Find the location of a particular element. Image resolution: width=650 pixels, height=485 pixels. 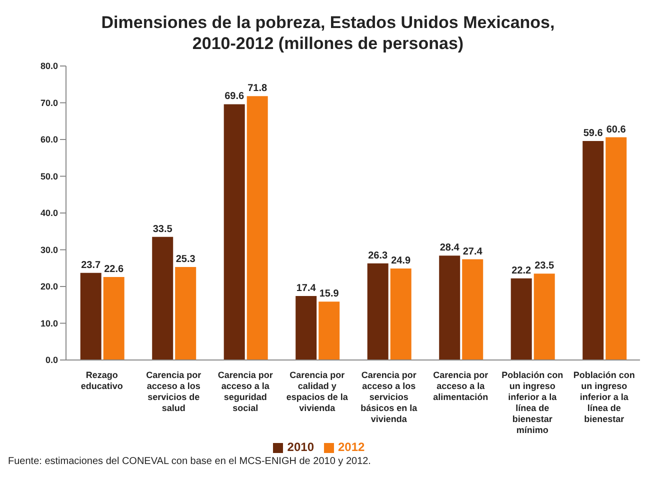

x-tick-label: Carencia por acceso a los servicios básicos en la vivienda is located at coordinates (389, 397).